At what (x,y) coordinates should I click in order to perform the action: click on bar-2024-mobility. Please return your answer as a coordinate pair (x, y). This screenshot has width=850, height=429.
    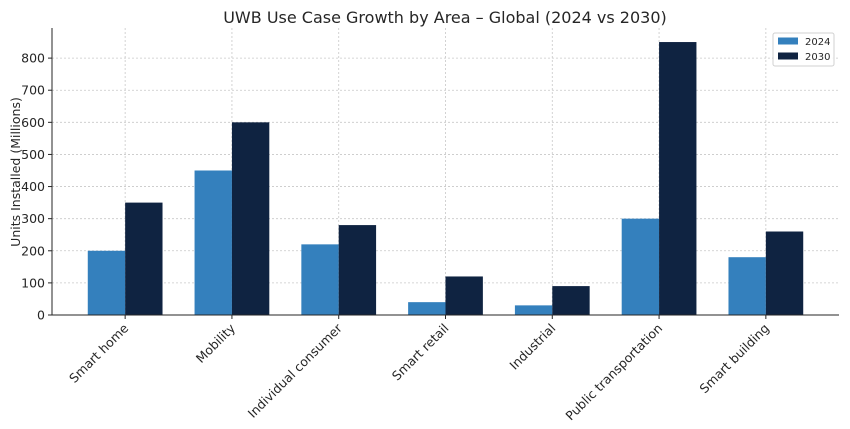
    Looking at the image, I should click on (213, 242).